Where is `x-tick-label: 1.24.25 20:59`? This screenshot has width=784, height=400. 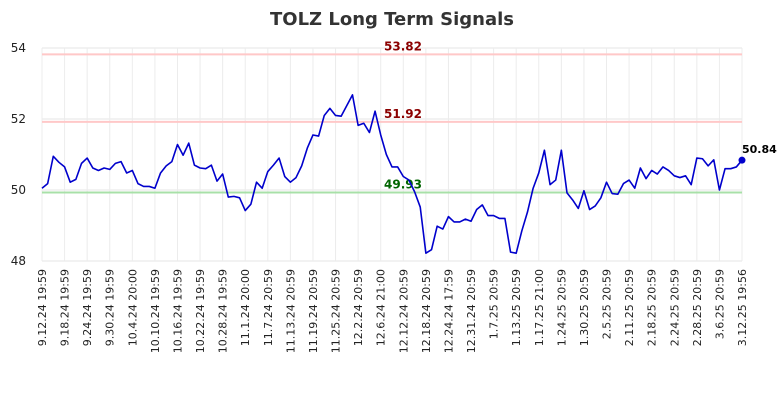 x-tick-label: 1.24.25 20:59 is located at coordinates (561, 307).